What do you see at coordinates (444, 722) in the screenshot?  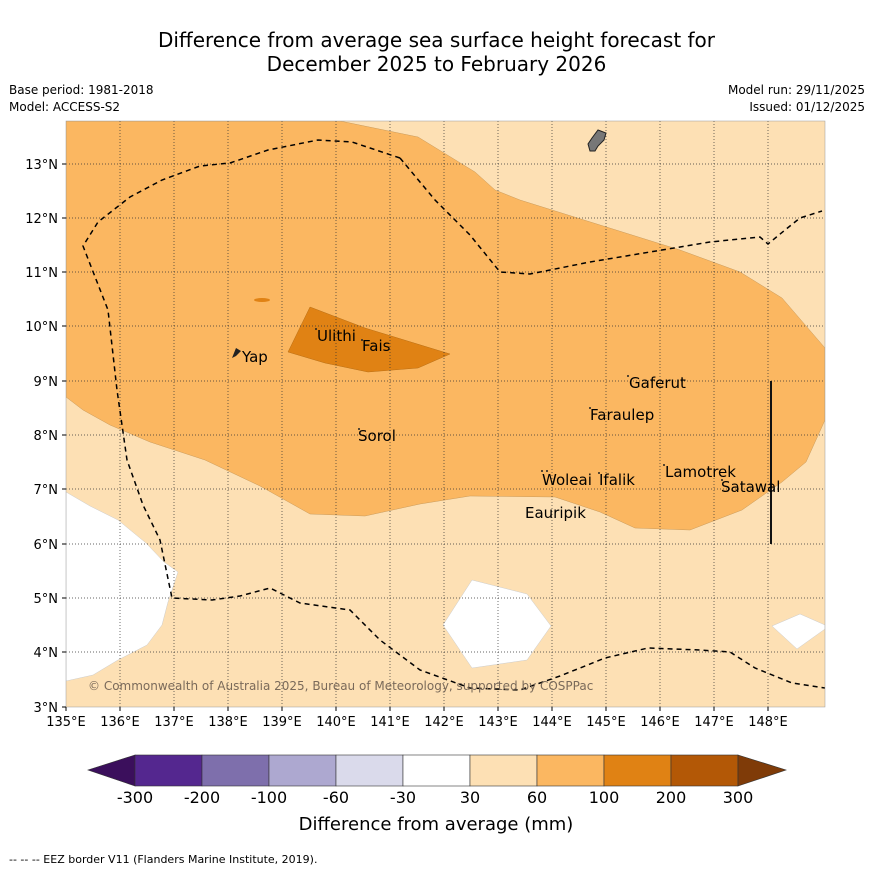 I see `lon-label: 142°E` at bounding box center [444, 722].